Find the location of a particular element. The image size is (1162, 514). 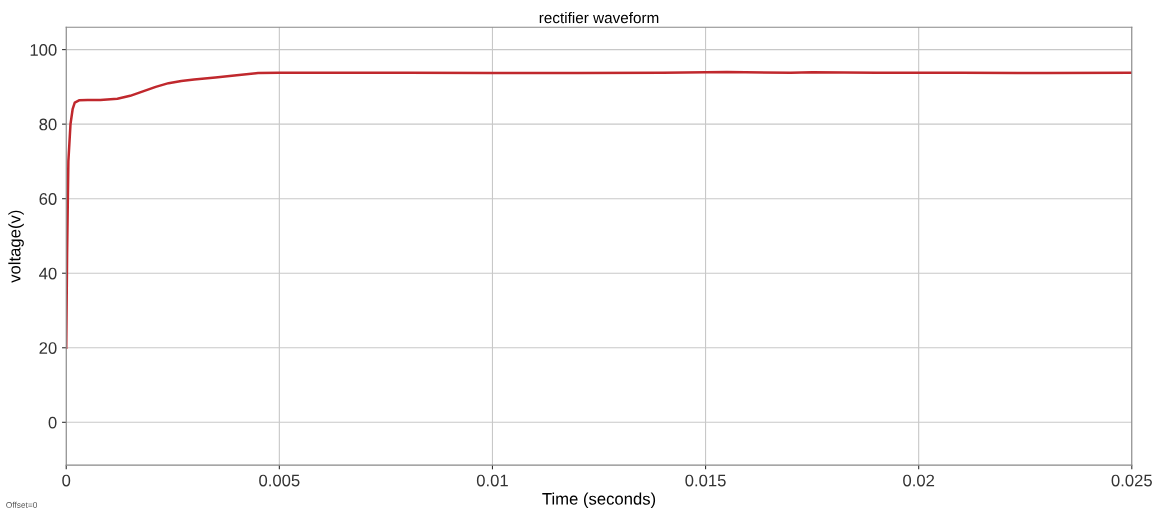

x-tick-label: 0.025 is located at coordinates (1131, 480).